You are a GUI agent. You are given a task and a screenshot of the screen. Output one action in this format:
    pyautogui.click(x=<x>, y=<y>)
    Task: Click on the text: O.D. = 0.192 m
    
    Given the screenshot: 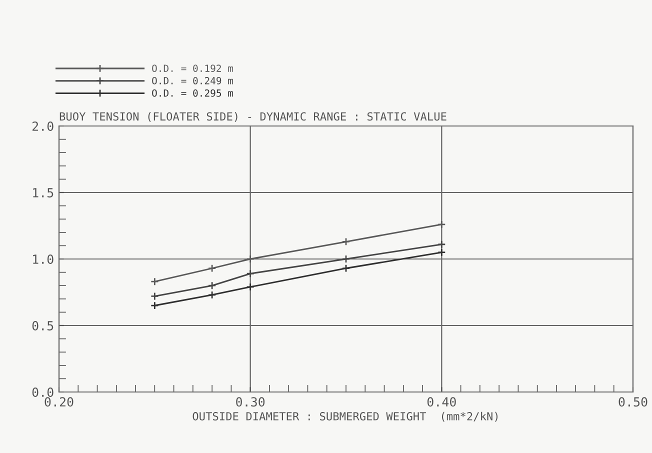 What is the action you would take?
    pyautogui.click(x=193, y=68)
    